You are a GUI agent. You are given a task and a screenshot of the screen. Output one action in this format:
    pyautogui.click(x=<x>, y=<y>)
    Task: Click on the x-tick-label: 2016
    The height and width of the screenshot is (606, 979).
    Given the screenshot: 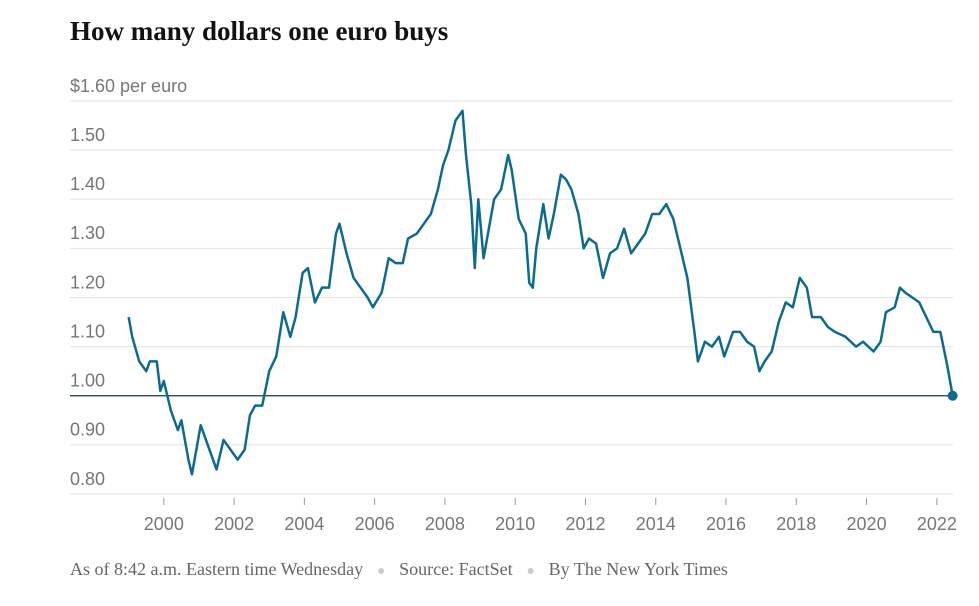 What is the action you would take?
    pyautogui.click(x=726, y=524)
    